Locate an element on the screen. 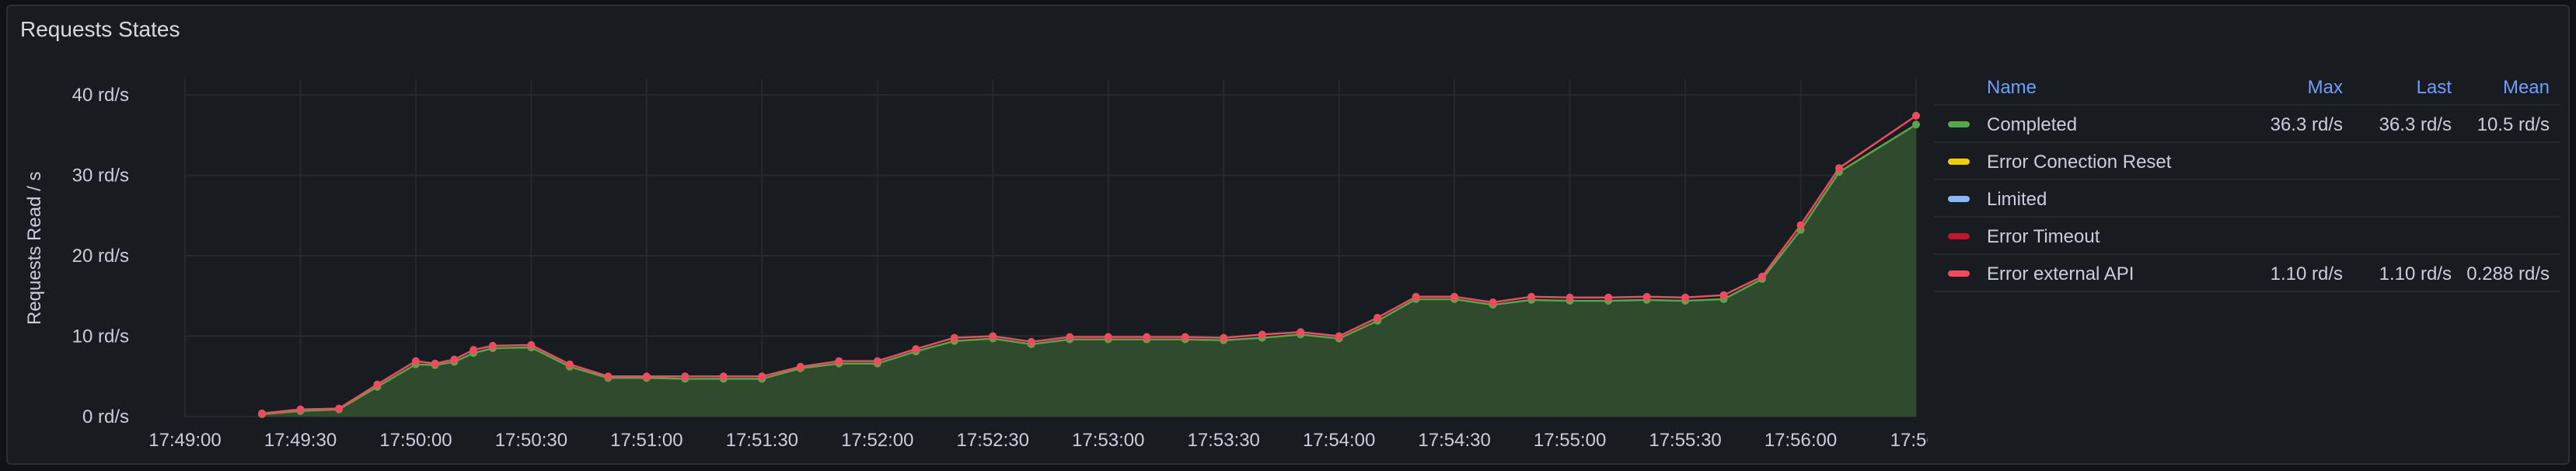 The image size is (2576, 471). legend-value-mean: 0.288 rd/s is located at coordinates (2508, 273).